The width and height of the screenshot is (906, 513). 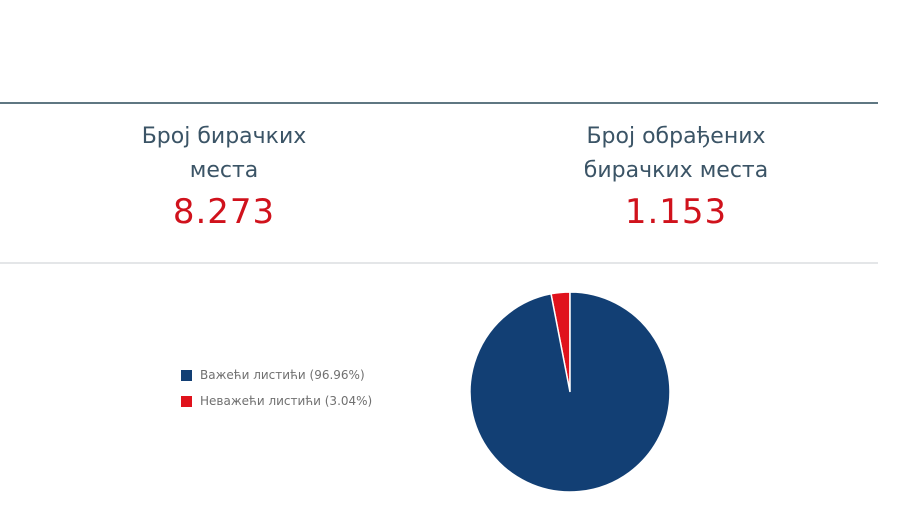 What do you see at coordinates (439, 263) in the screenshot?
I see `section-divider` at bounding box center [439, 263].